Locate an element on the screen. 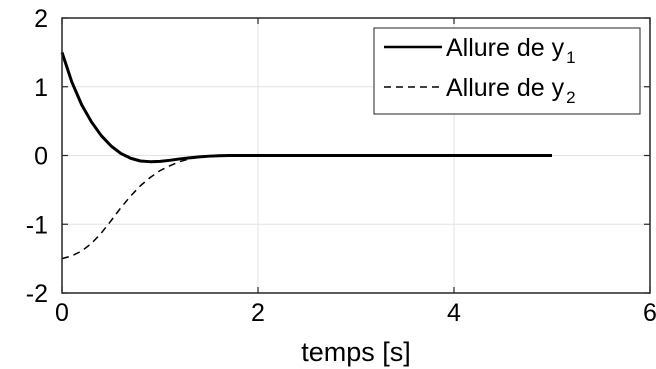  y-tick-label: 1 is located at coordinates (41, 88).